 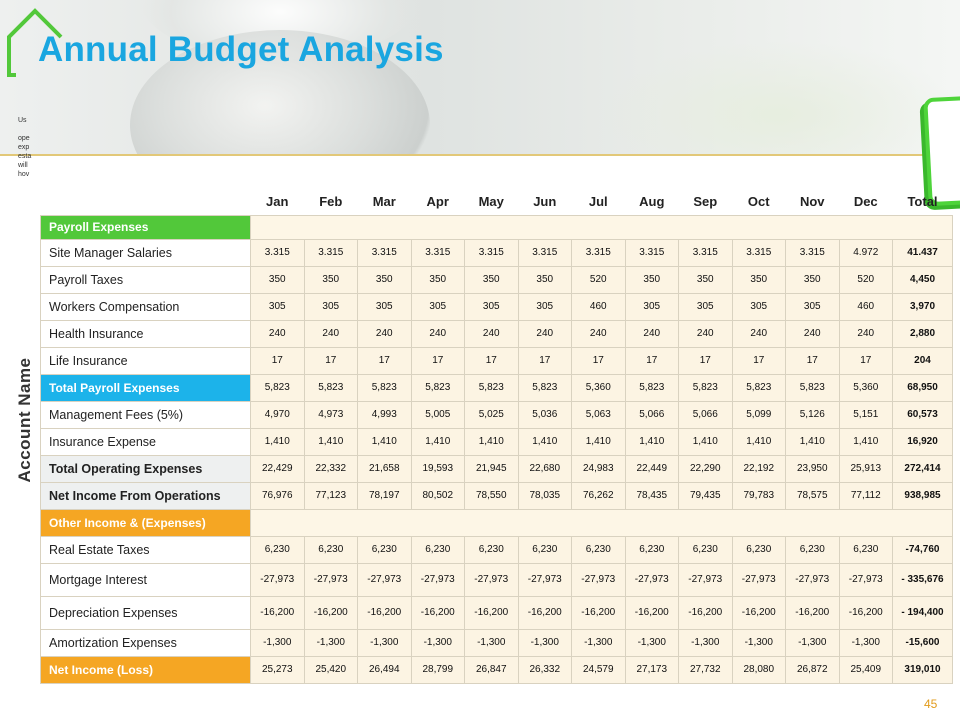 What do you see at coordinates (145, 333) in the screenshot?
I see `row-label: Health Insurance` at bounding box center [145, 333].